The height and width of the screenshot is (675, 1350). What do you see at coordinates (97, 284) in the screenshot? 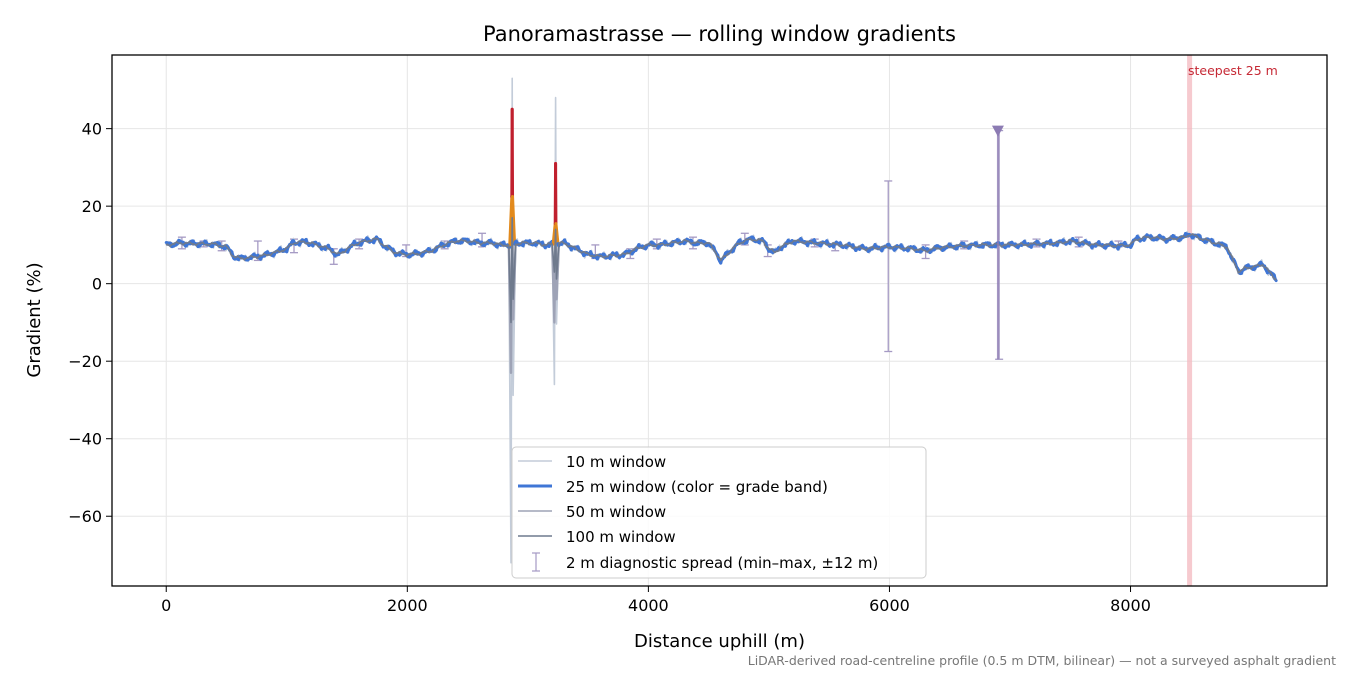
I see `y-tick-label: 0` at bounding box center [97, 284].